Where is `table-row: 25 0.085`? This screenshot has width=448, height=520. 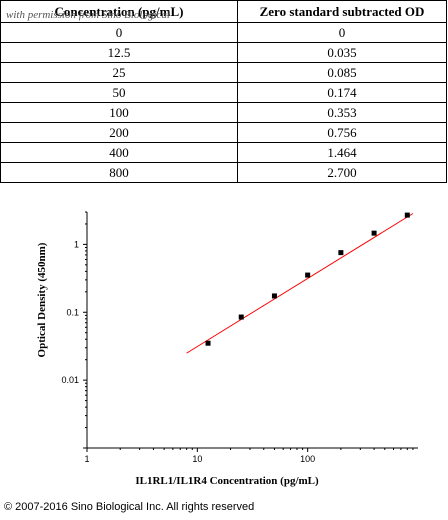
table-row: 25 0.085 is located at coordinates (223, 72).